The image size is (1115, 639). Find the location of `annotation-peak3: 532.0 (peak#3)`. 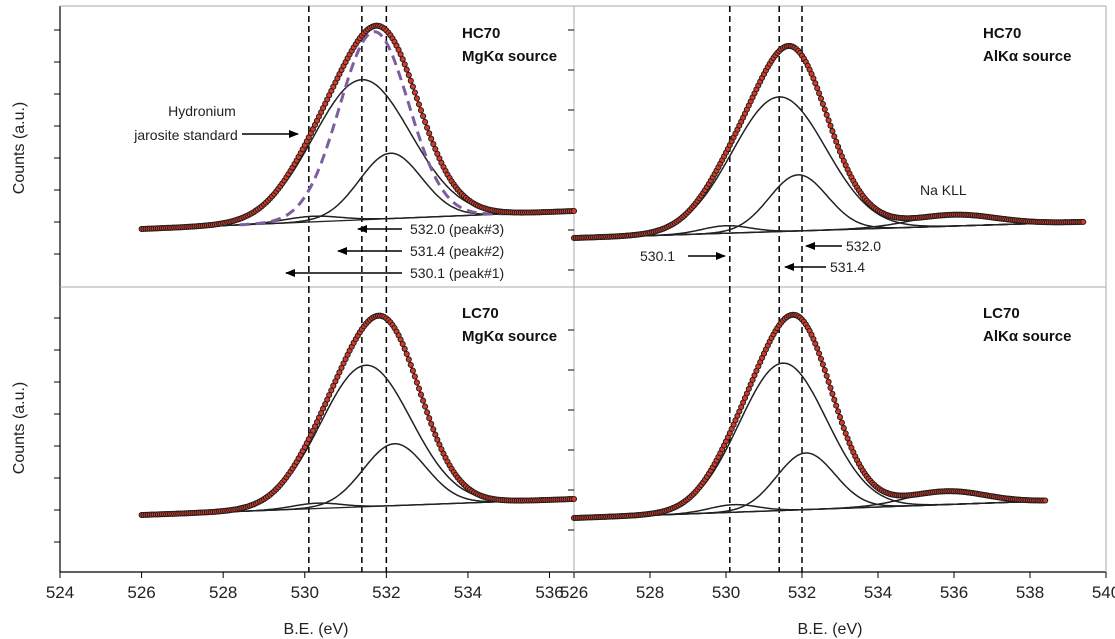

annotation-peak3: 532.0 (peak#3) is located at coordinates (457, 229).